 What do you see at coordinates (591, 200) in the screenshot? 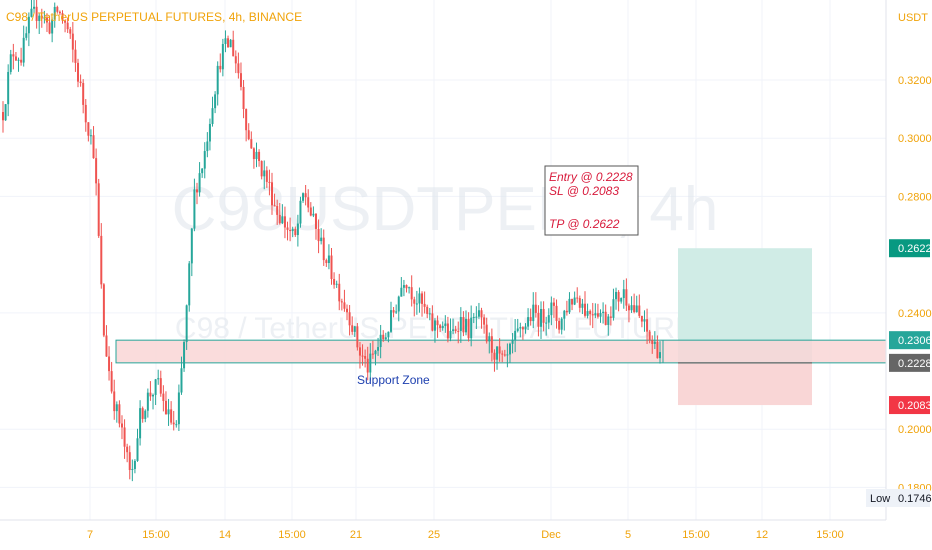
I see `trade-annotation-box: Entry @ 0.2228 SL @ 0.2083 TP @ 0.2622` at bounding box center [591, 200].